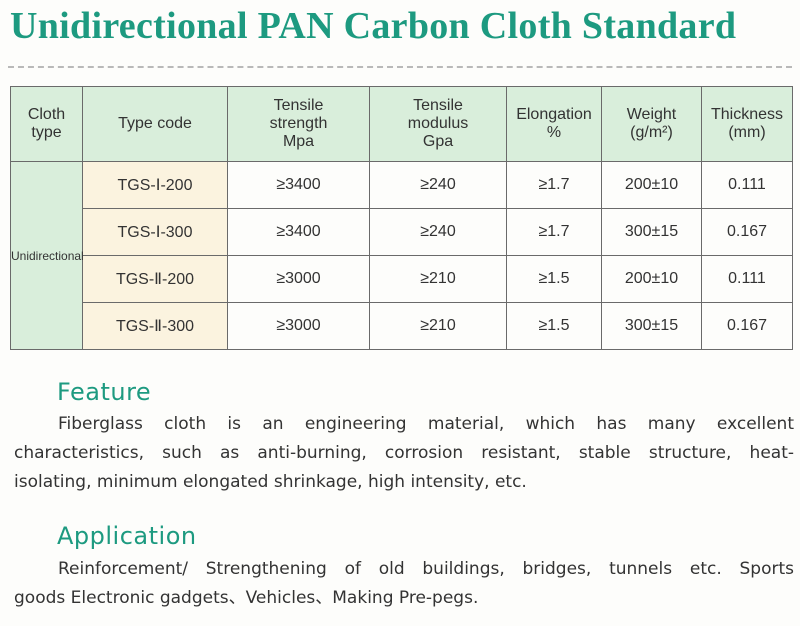  I want to click on table-row: TGS-Ⅱ-300 ≥3000 ≥210 ≥1.5 300±15 0.167, so click(402, 326).